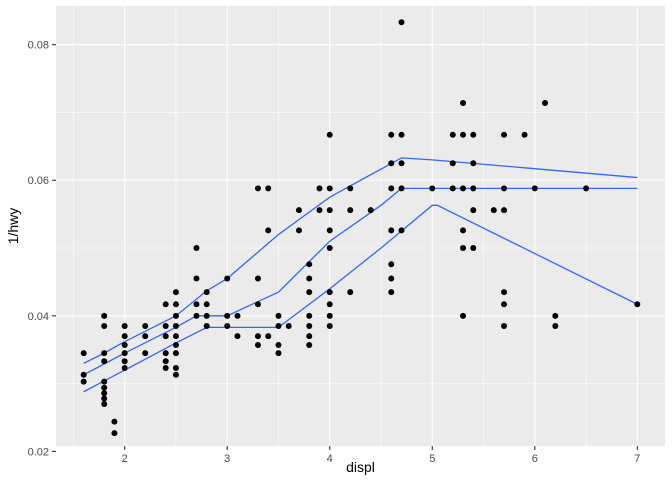 The height and width of the screenshot is (480, 672). What do you see at coordinates (13, 226) in the screenshot?
I see `y-axis-title: 1/hwy` at bounding box center [13, 226].